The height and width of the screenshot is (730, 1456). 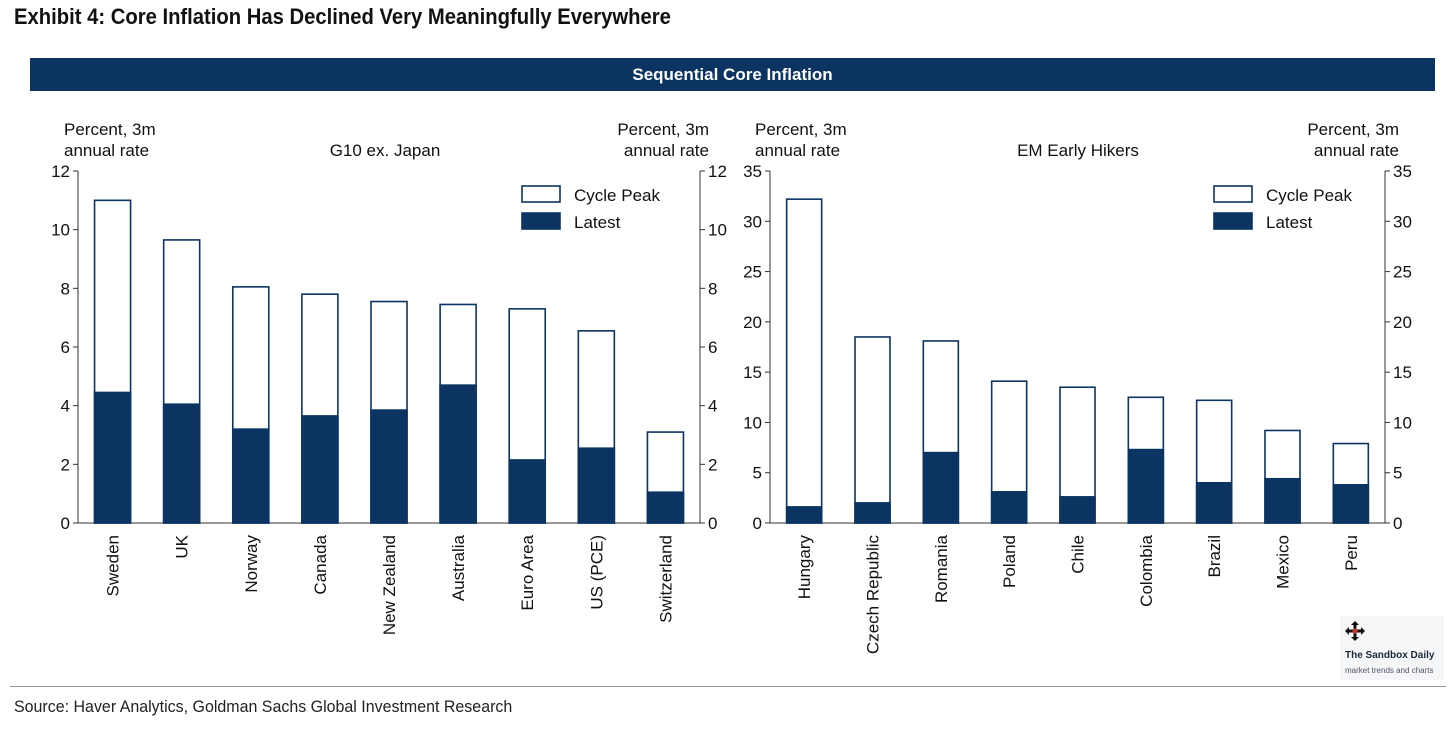 What do you see at coordinates (752, 322) in the screenshot?
I see `y-tick-label-left: 20` at bounding box center [752, 322].